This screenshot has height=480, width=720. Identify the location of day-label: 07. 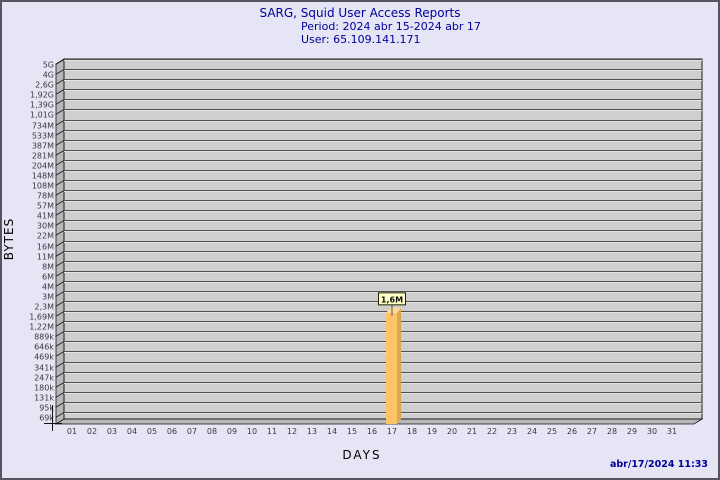
(192, 431).